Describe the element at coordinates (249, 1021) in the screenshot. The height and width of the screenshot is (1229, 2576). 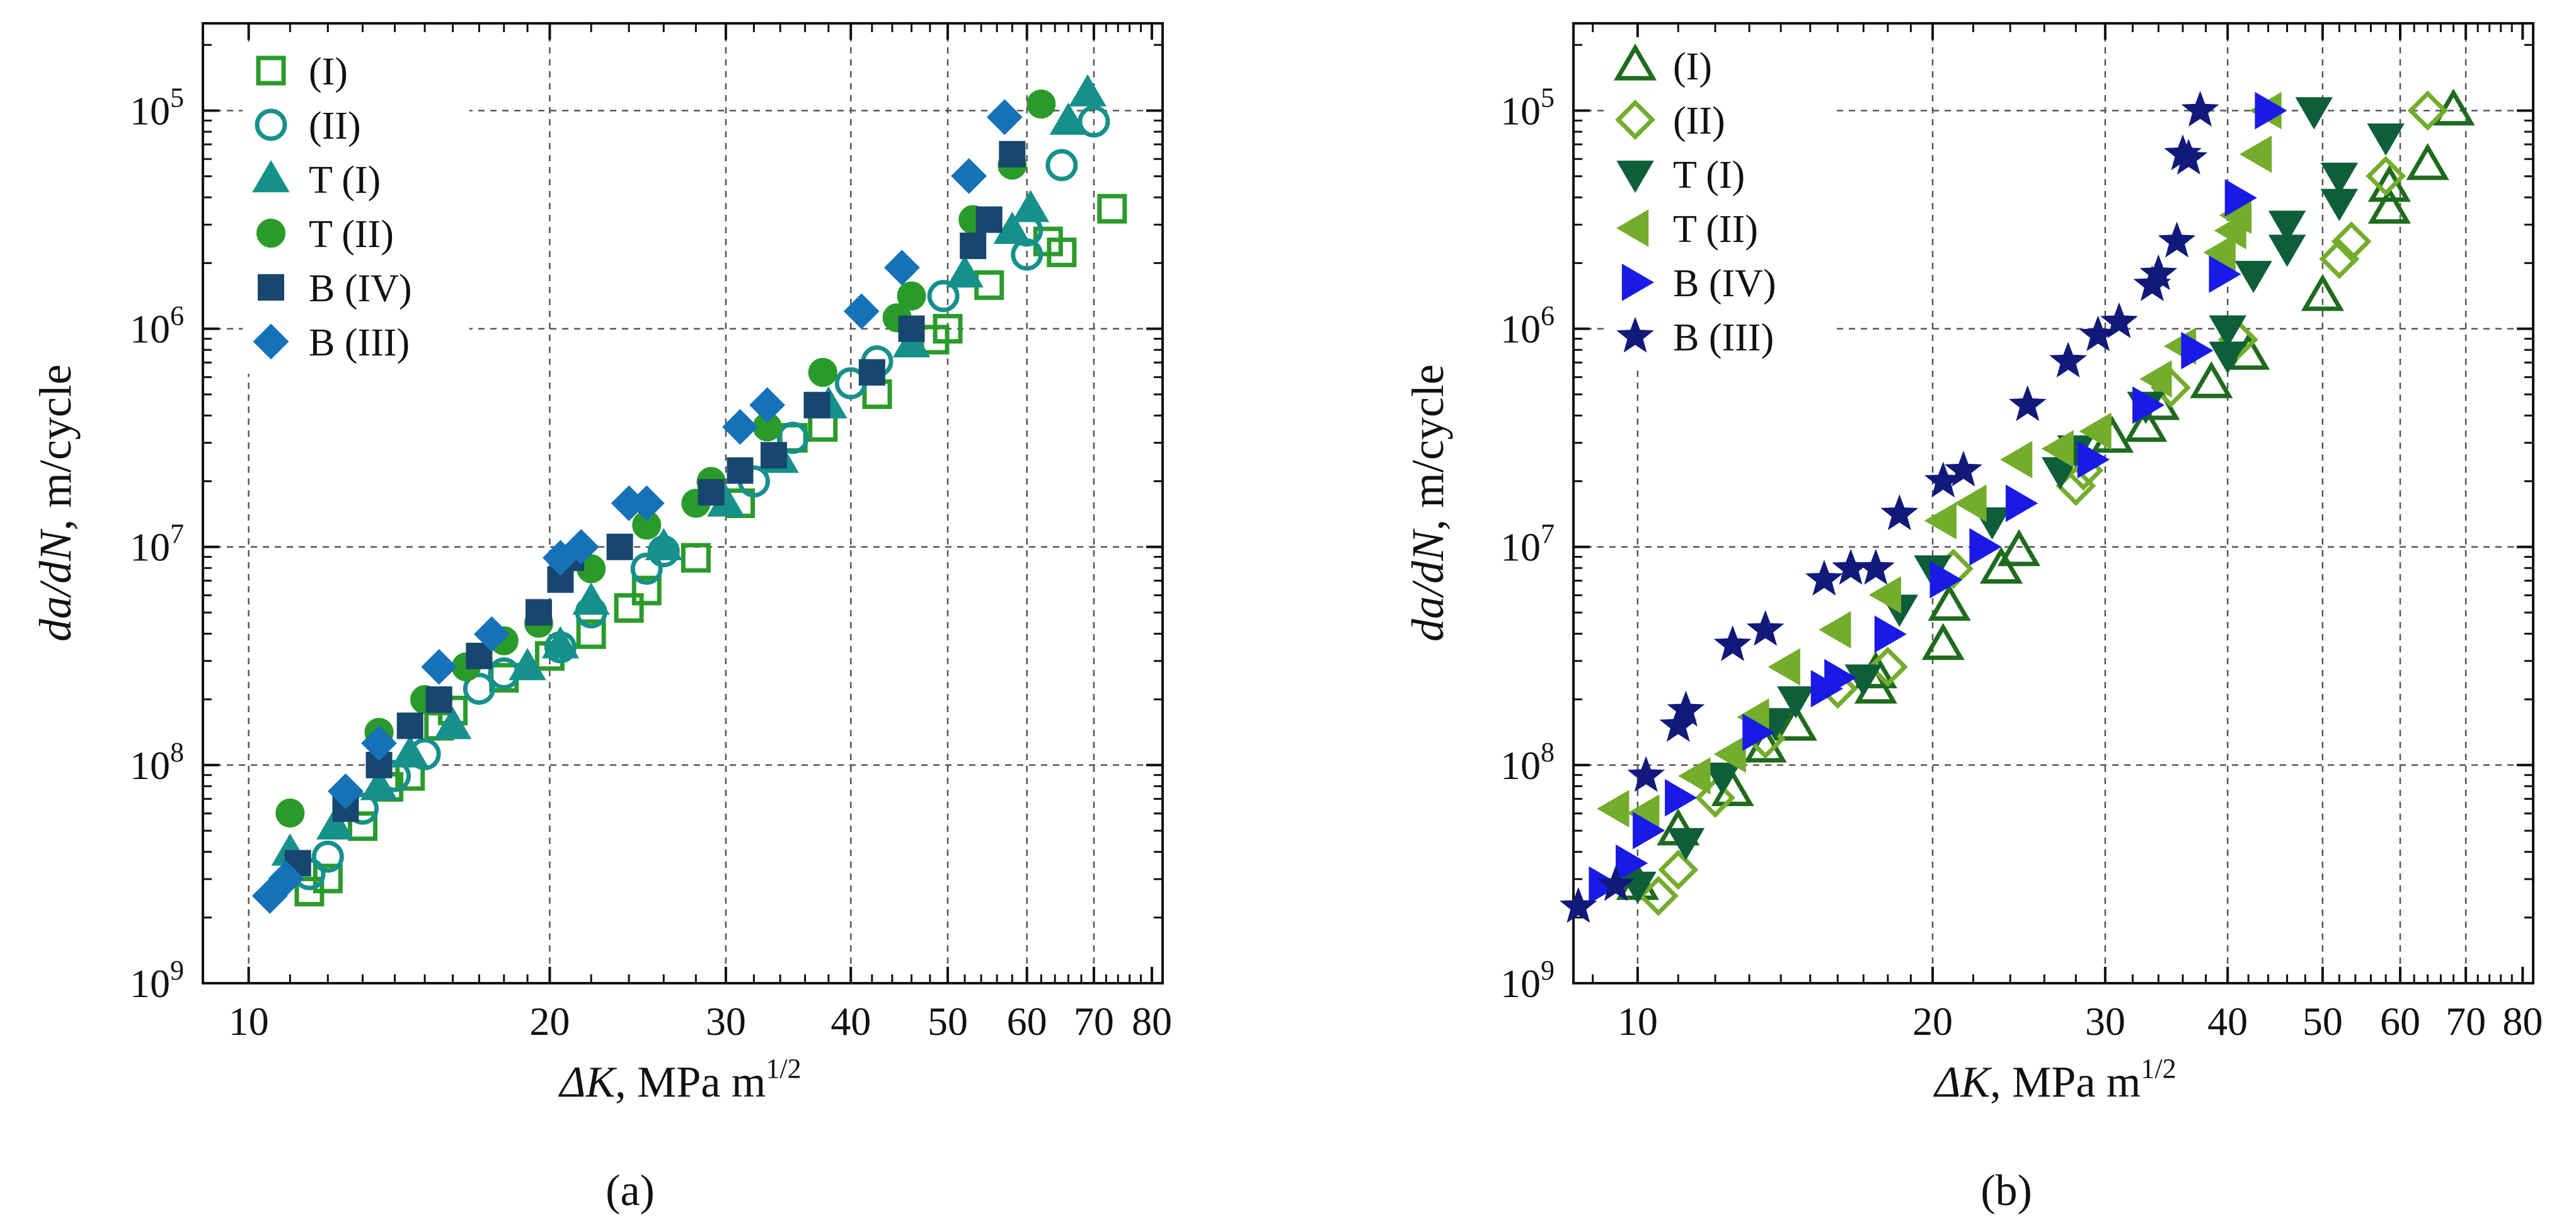
I see `panel-a-xtick-label: 10` at that location.